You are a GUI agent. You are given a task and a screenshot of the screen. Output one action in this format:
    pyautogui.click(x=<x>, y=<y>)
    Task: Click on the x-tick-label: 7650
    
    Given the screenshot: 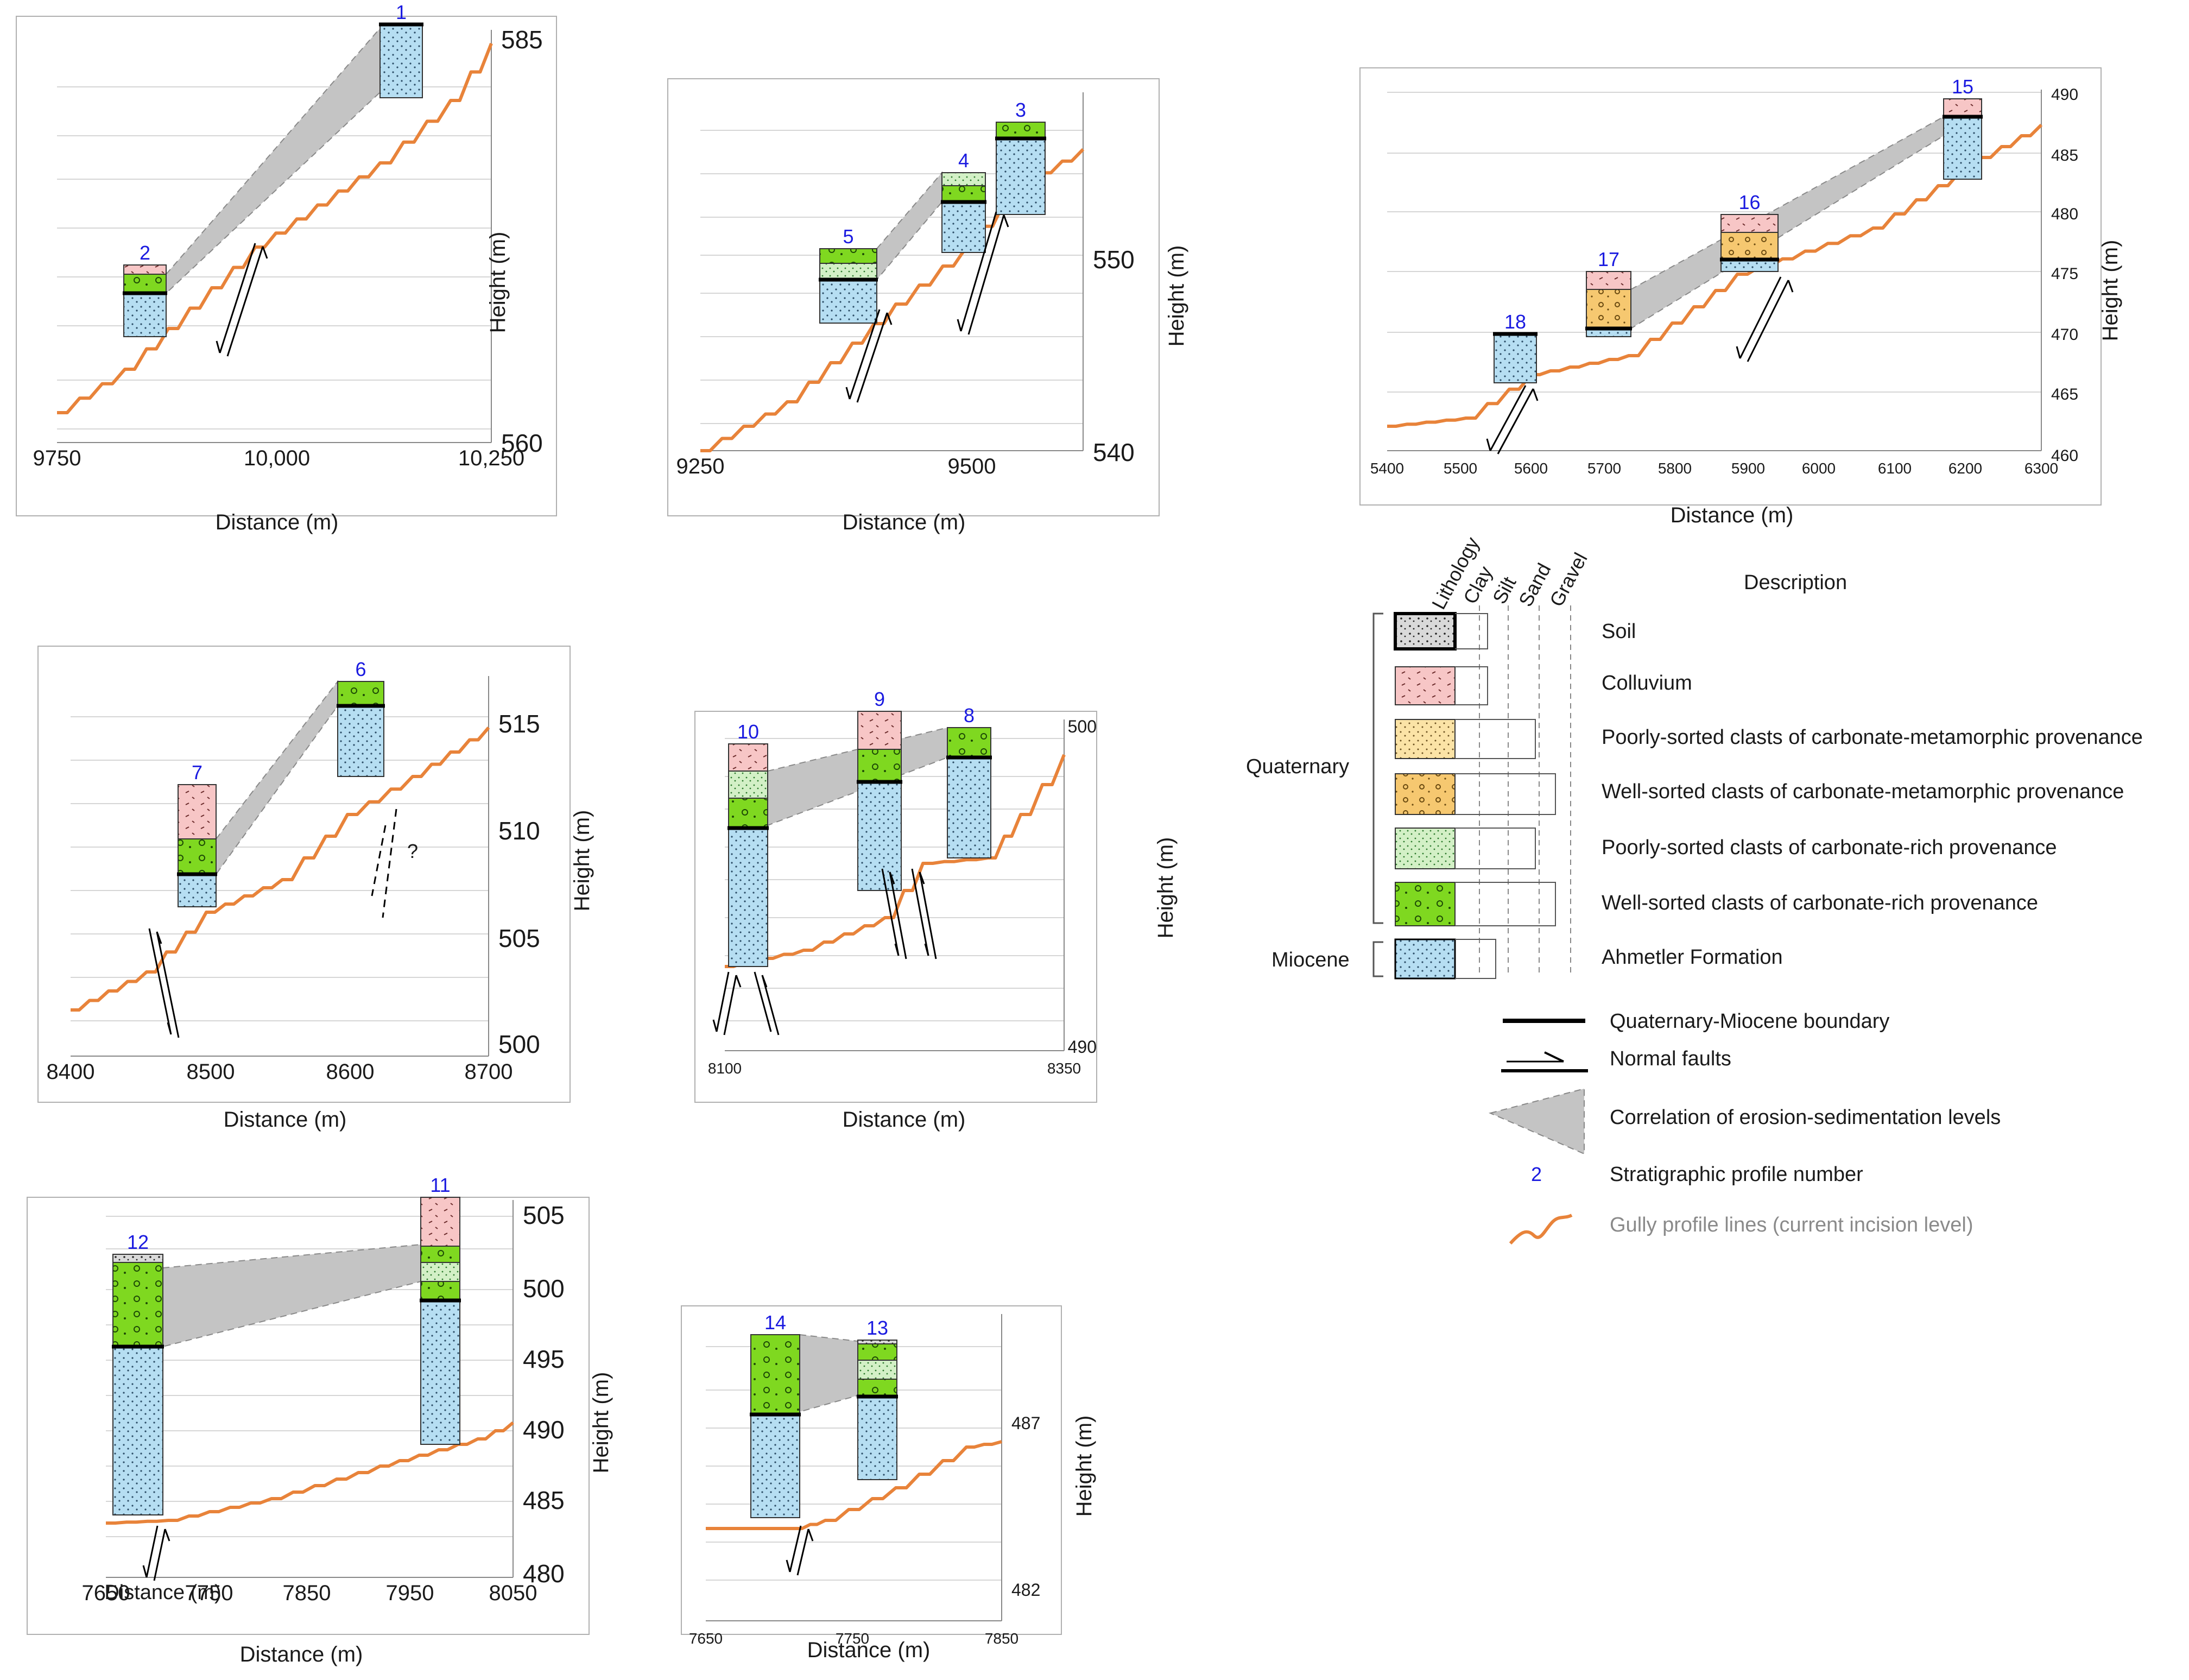 What is the action you would take?
    pyautogui.click(x=706, y=1638)
    